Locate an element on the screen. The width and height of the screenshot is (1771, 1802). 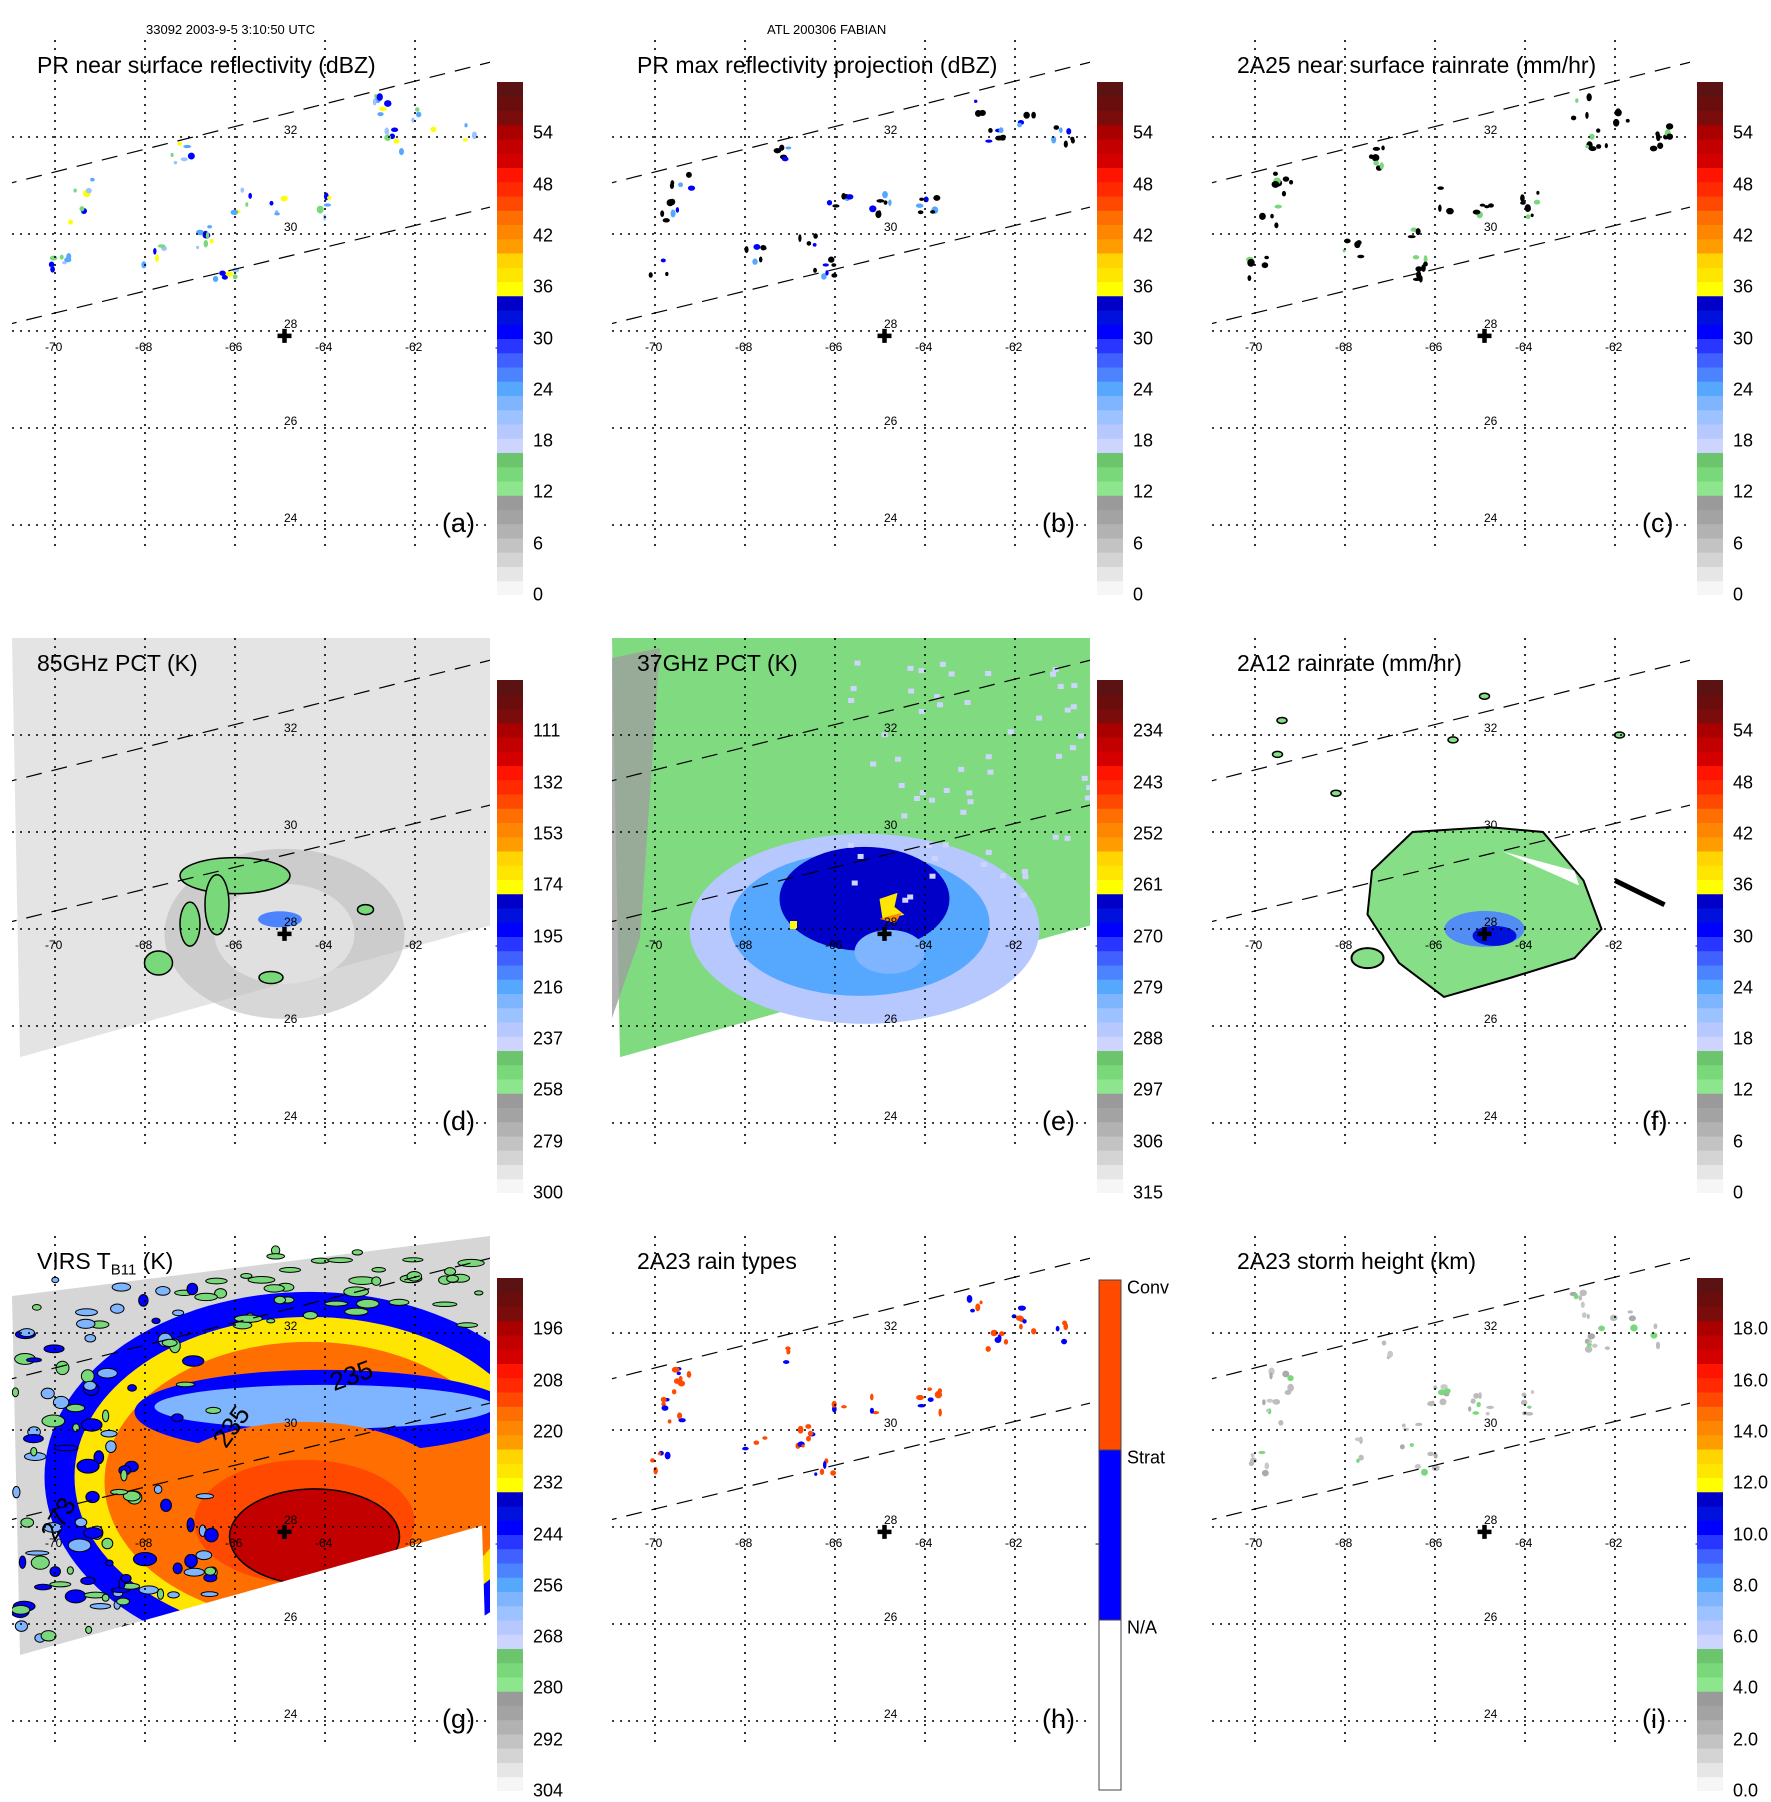
colorbar-tick-label: 252 is located at coordinates (1148, 833).